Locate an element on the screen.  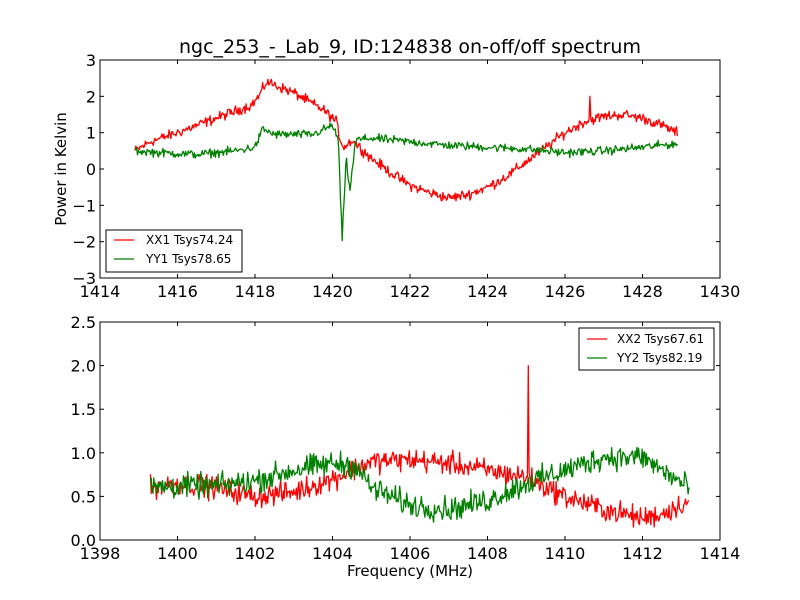
legend-label-xx2: XX2 Tsys67.61 is located at coordinates (660, 339).